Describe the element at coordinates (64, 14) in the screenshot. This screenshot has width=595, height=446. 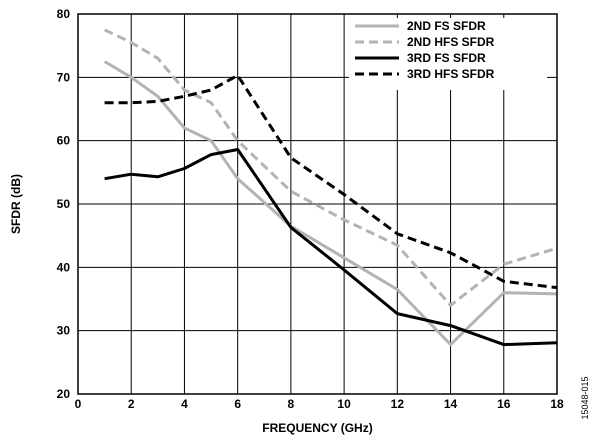
I see `y-tick-label: 80` at that location.